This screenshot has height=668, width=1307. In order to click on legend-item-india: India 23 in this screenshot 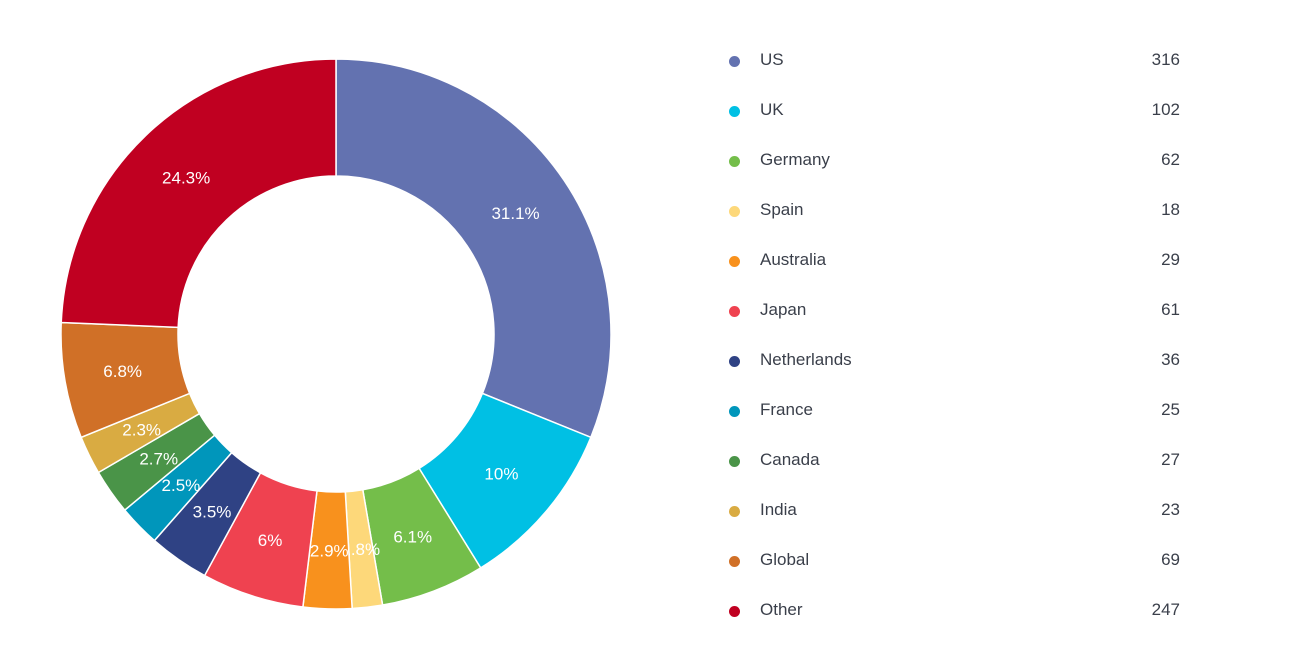, I will do `click(955, 510)`.